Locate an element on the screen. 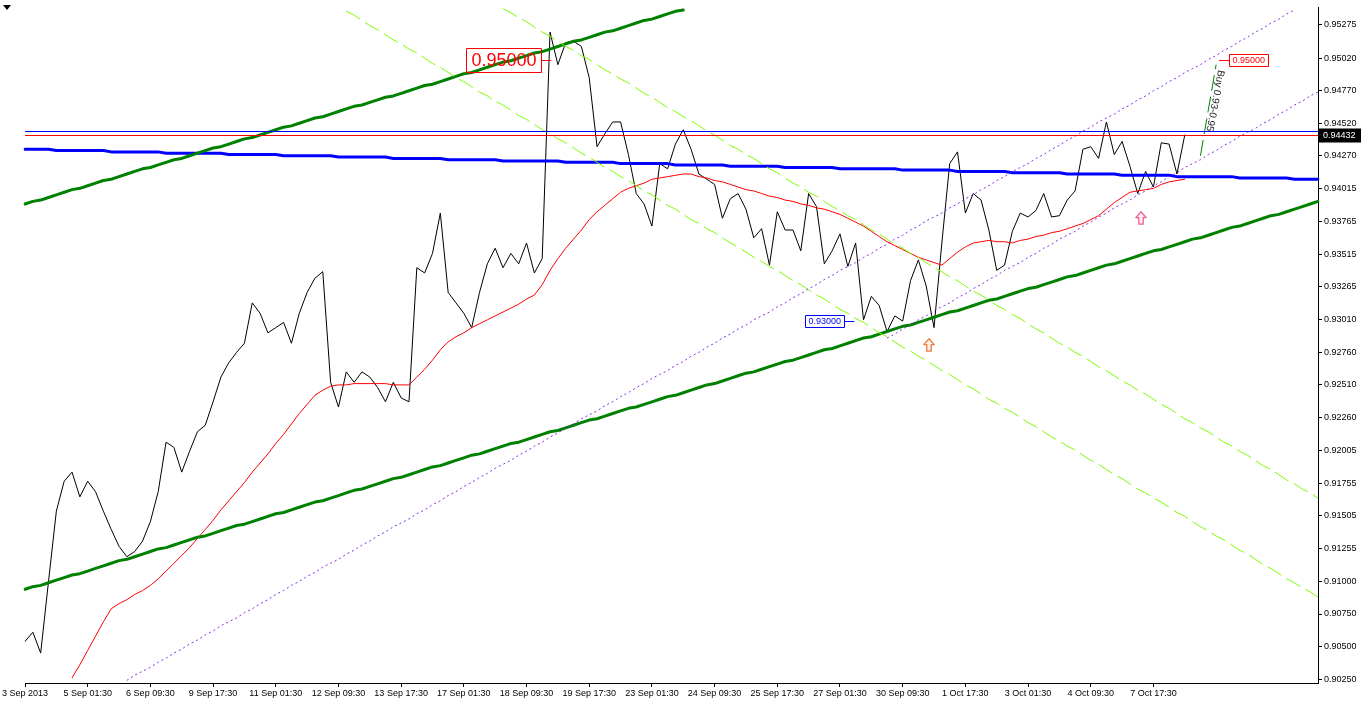 Image resolution: width=1362 pixels, height=701 pixels. y-tick-label: 0.90500 is located at coordinates (1340, 646).